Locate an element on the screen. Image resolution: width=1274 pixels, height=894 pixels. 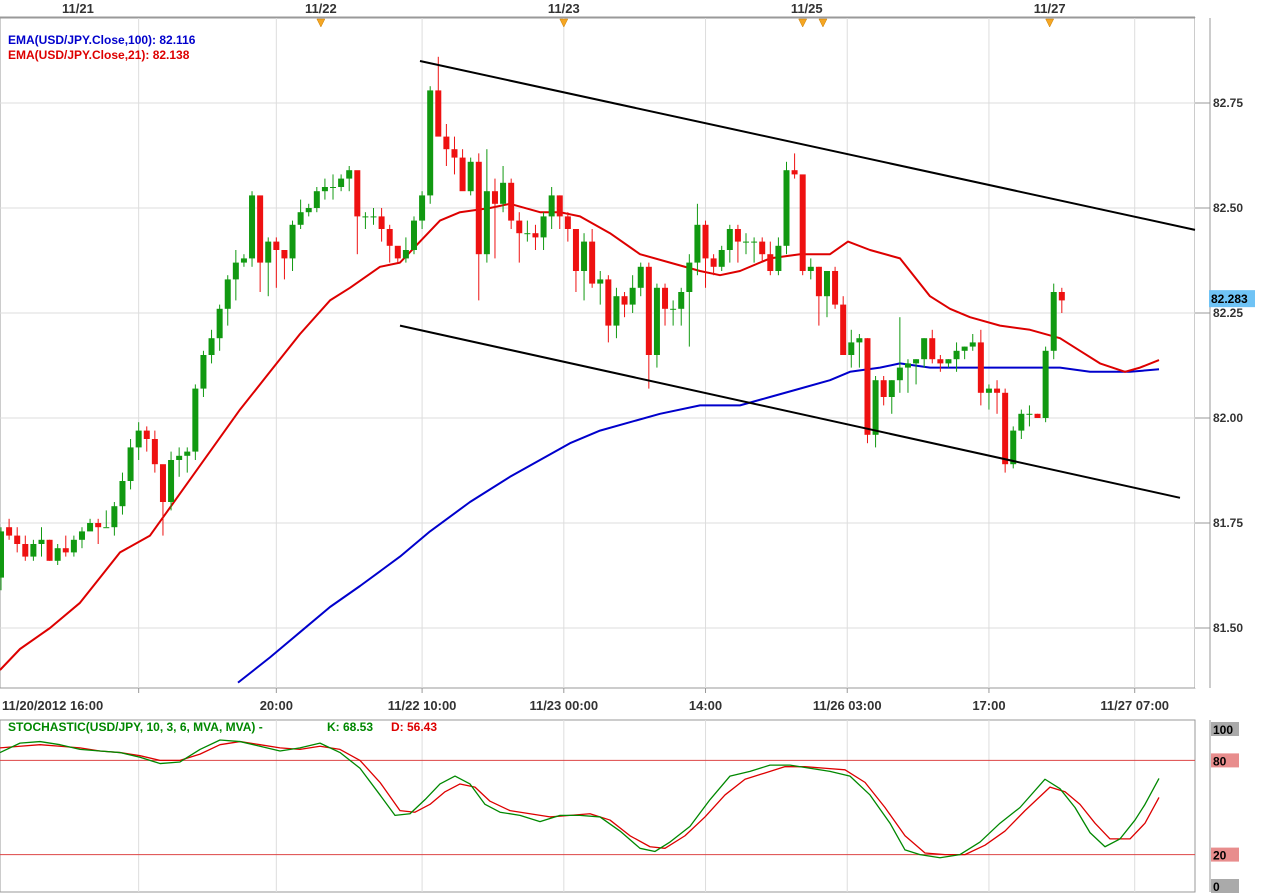
channel-lower-line is located at coordinates (790, 411).